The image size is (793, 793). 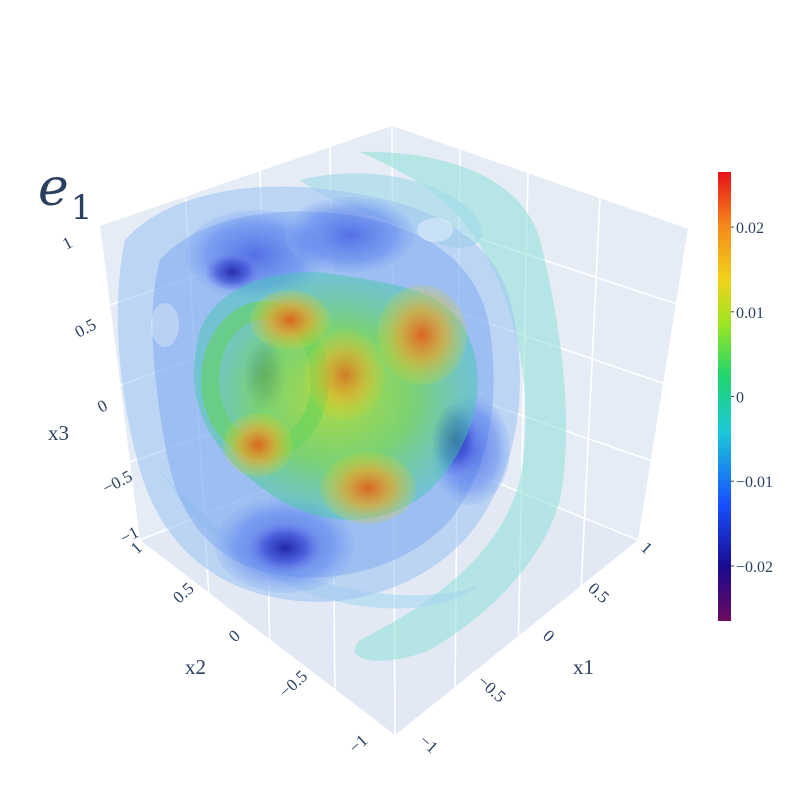 What do you see at coordinates (740, 398) in the screenshot?
I see `colorbar-tick-label: 0` at bounding box center [740, 398].